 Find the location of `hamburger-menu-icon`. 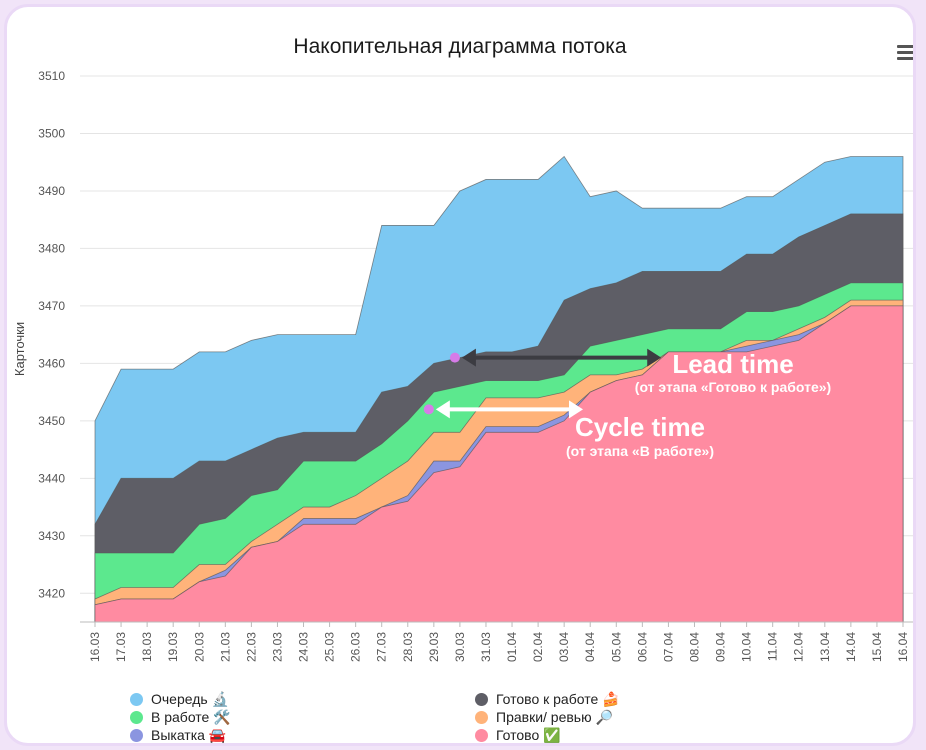

hamburger-menu-icon is located at coordinates (905, 53).